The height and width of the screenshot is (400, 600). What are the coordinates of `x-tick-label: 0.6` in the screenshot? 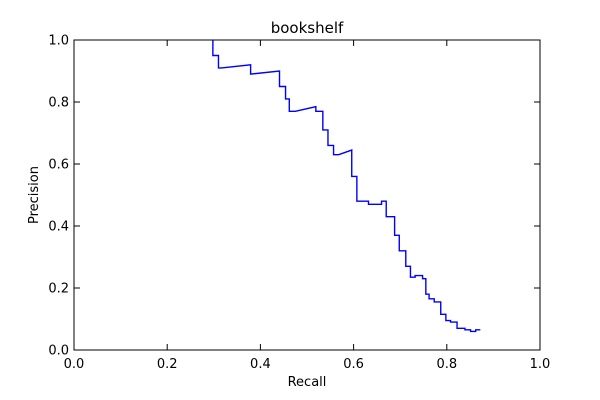 It's located at (353, 364).